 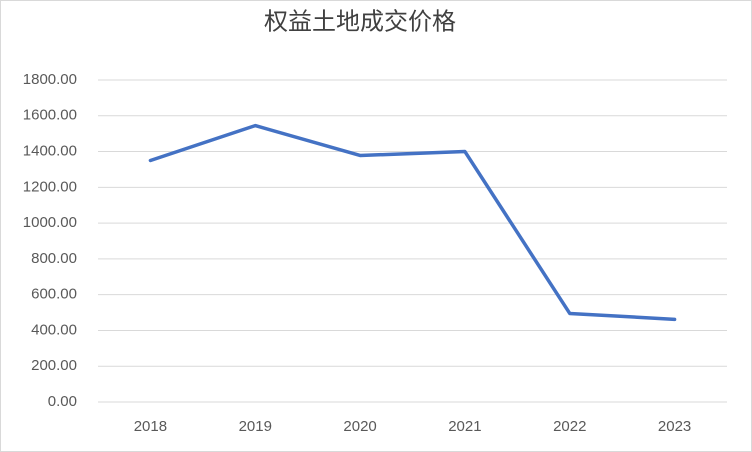 I want to click on y-tick-label: 400.00, so click(x=54, y=329).